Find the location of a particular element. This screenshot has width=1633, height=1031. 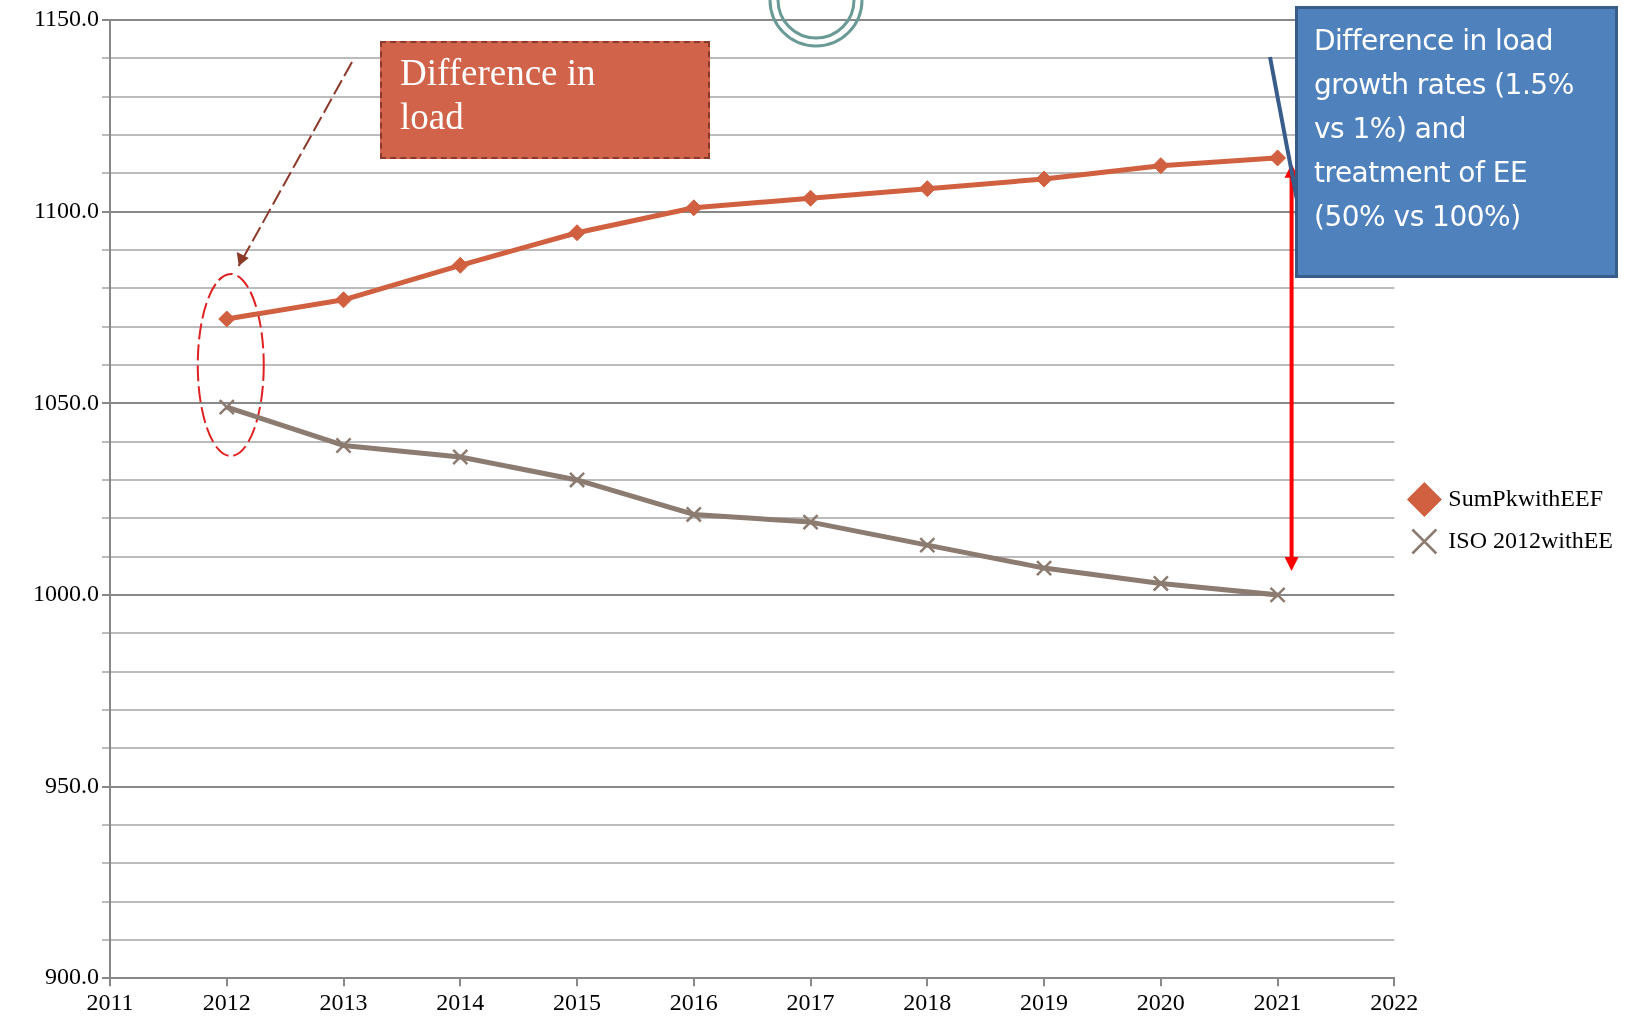

x-tick-label: 2011 is located at coordinates (110, 1001).